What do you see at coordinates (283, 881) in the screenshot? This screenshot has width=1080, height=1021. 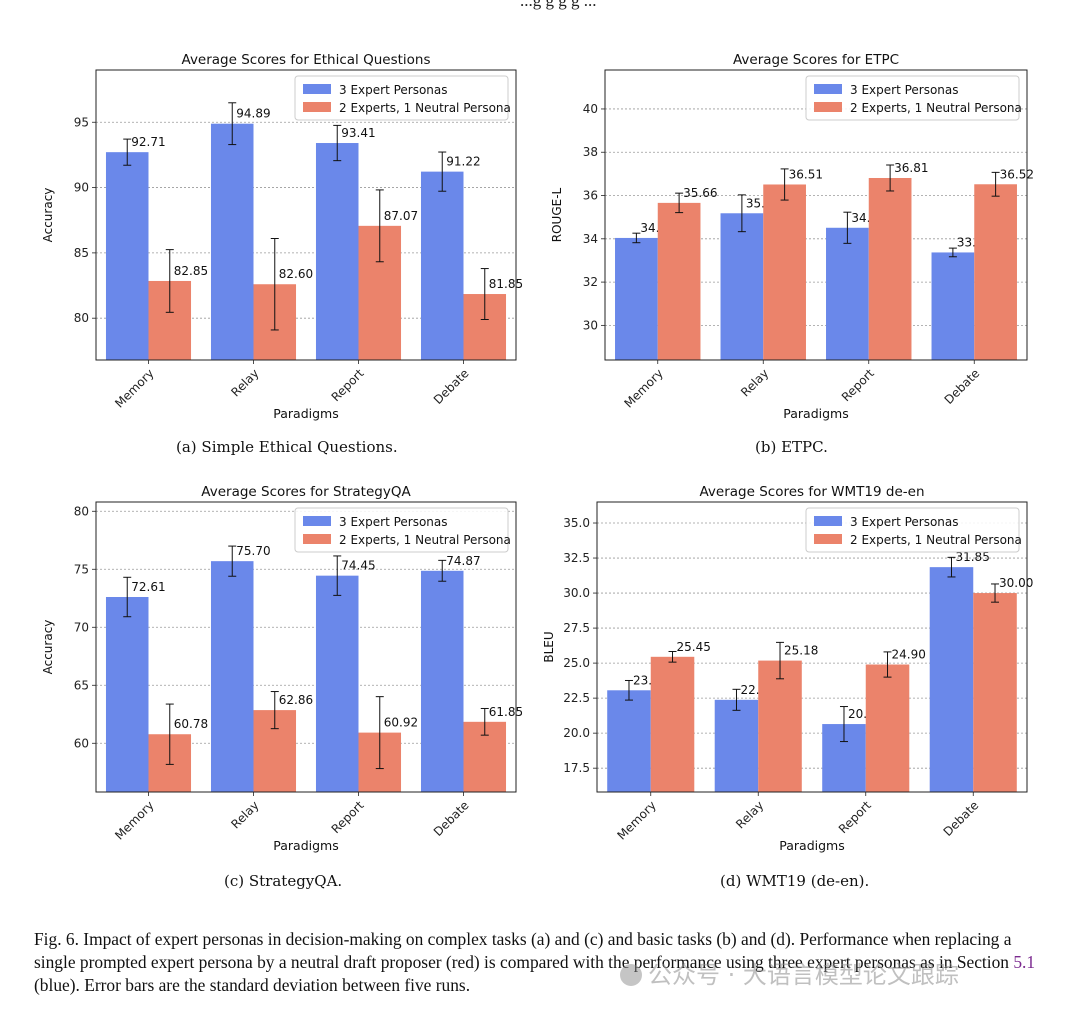 I see `subcaption-c: (c) StrategyQA.` at bounding box center [283, 881].